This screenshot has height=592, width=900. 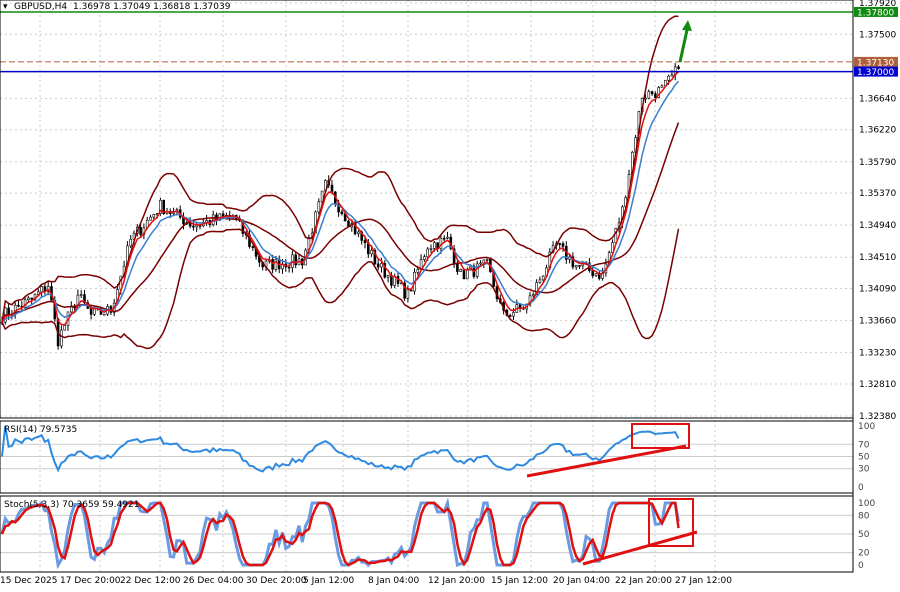 I want to click on y-tick-label: 1.33230, so click(x=877, y=354).